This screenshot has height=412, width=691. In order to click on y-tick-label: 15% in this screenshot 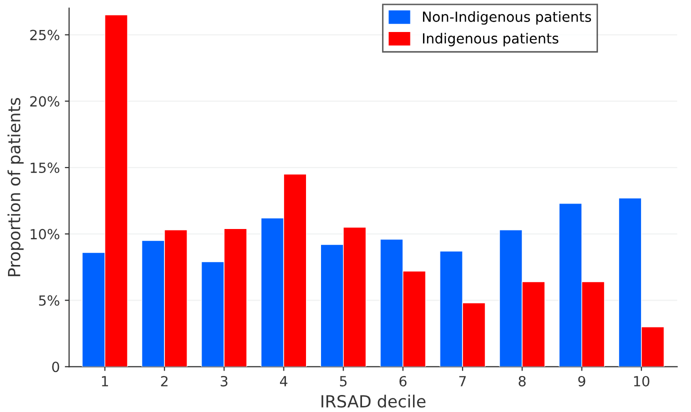, I will do `click(45, 168)`.